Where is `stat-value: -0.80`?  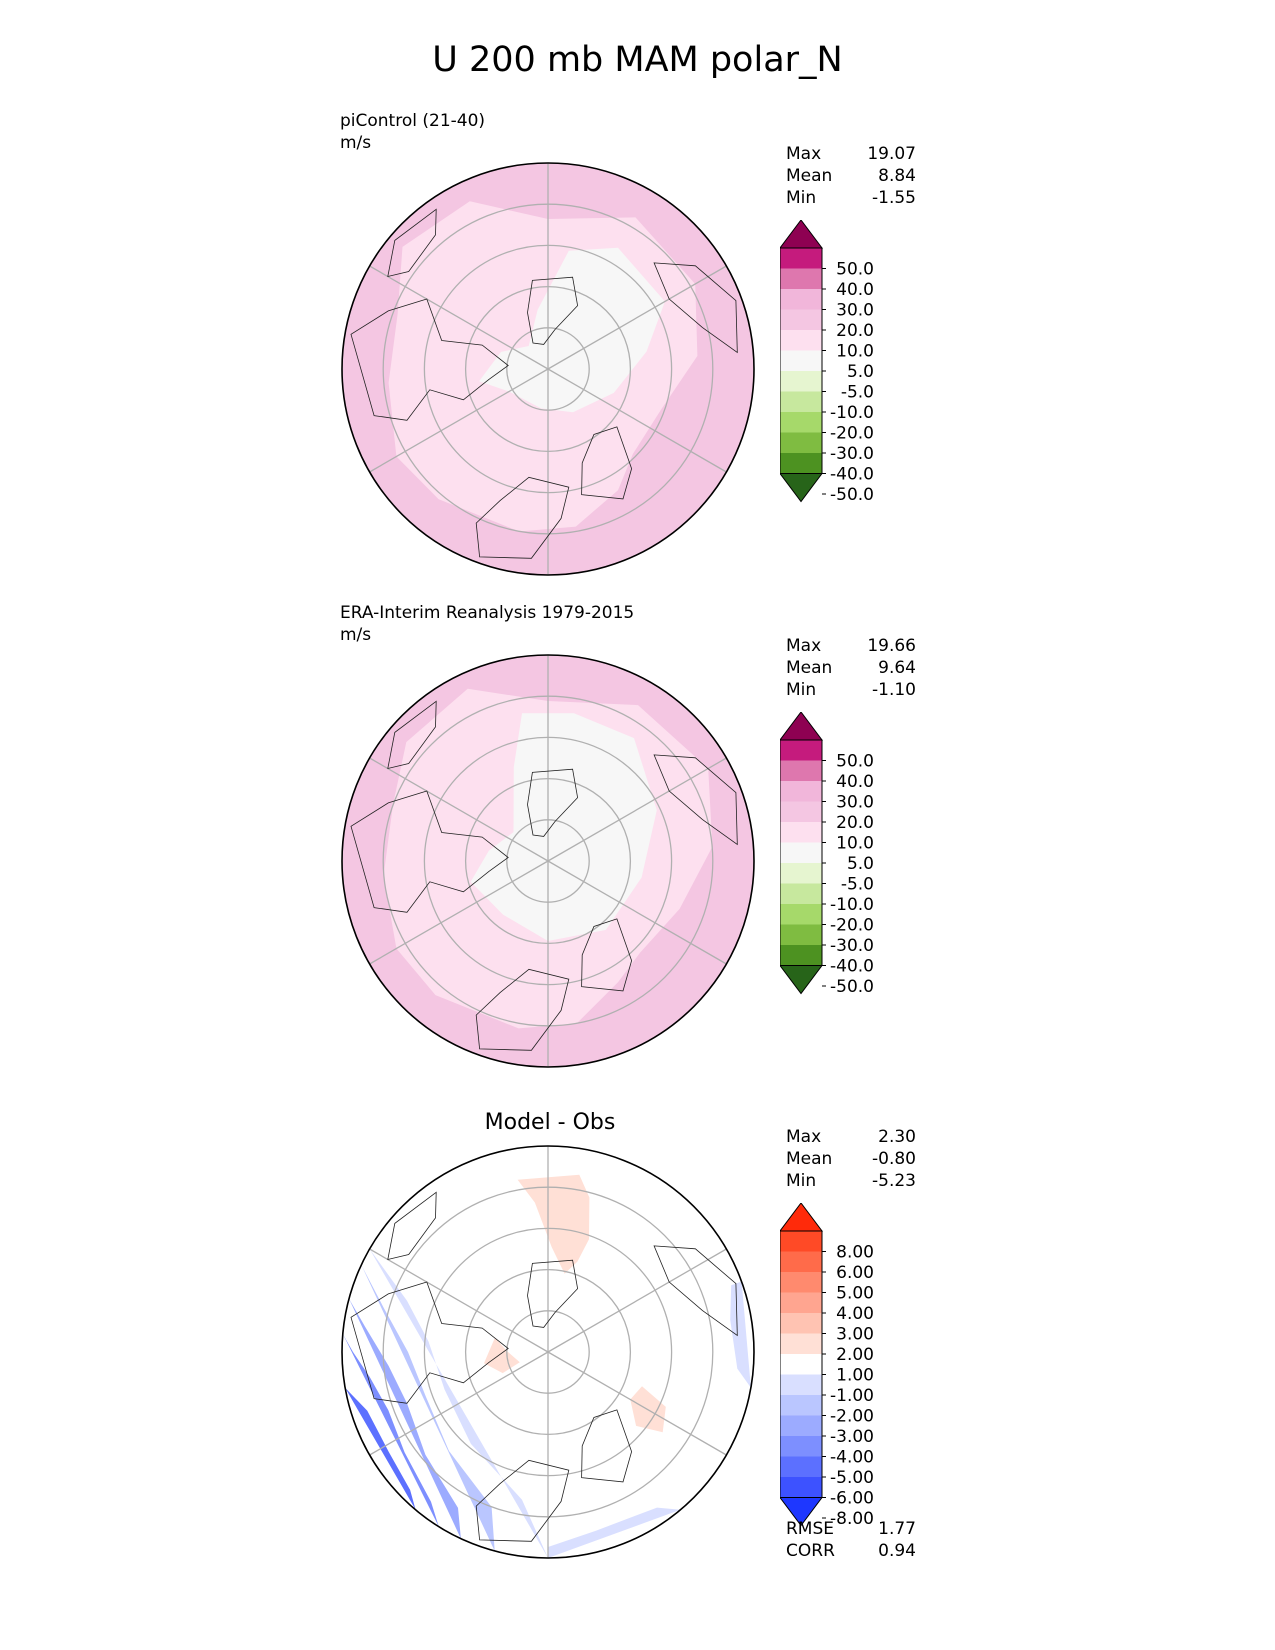
stat-value: -0.80 is located at coordinates (894, 1159).